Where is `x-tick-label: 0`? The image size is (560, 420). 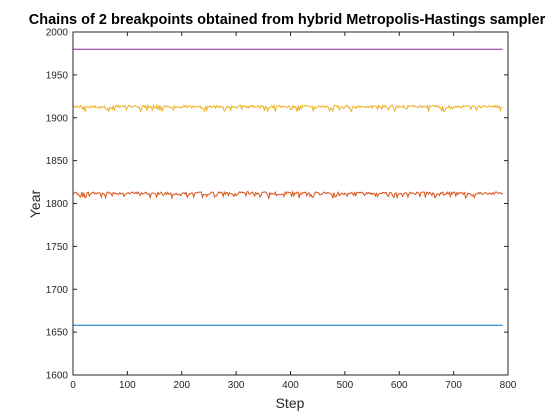
x-tick-label: 0 is located at coordinates (73, 385).